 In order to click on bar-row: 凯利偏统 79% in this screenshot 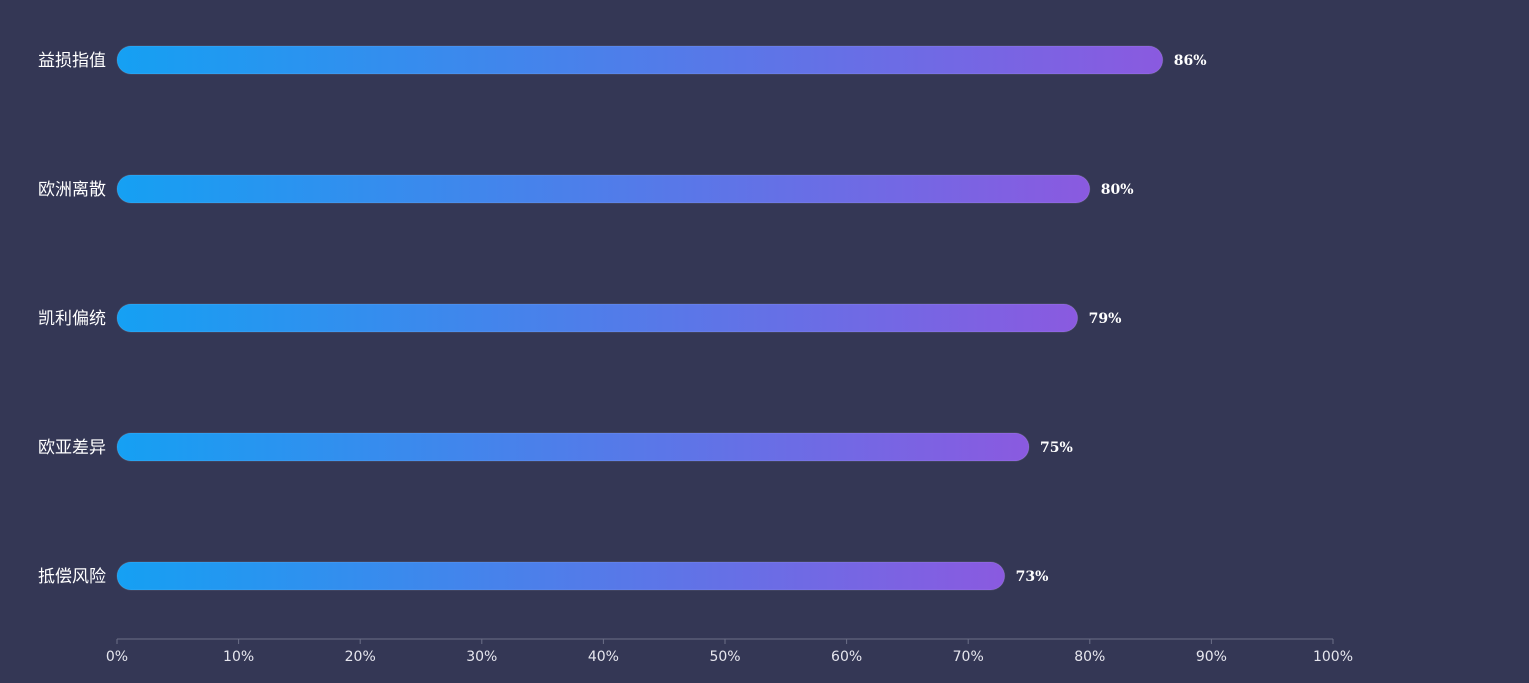, I will do `click(580, 318)`.